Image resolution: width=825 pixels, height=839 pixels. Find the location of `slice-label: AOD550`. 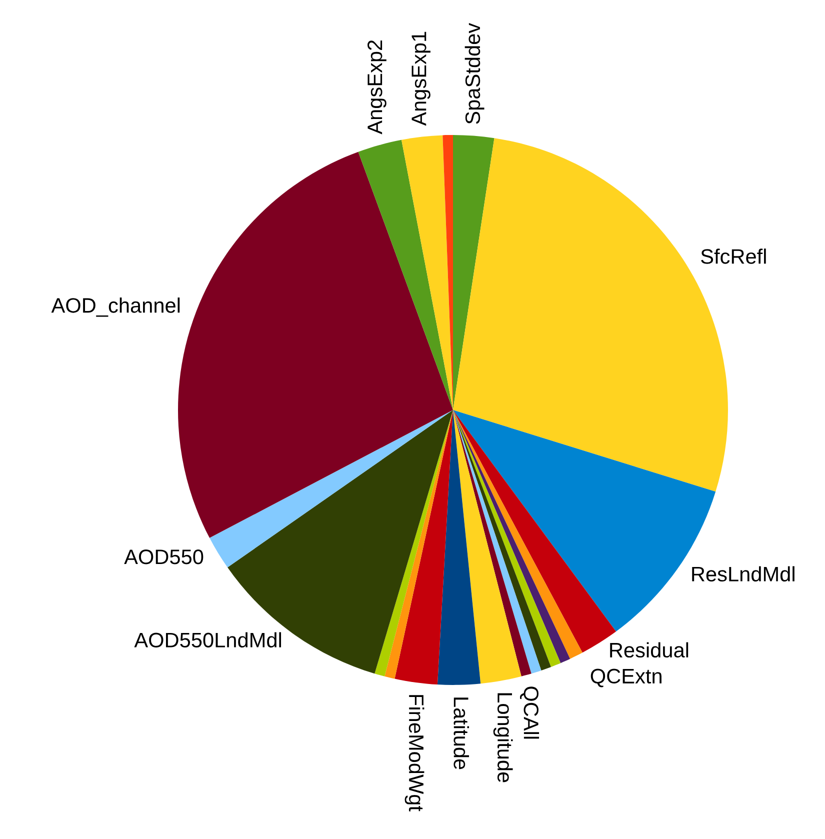

slice-label: AOD550 is located at coordinates (164, 557).